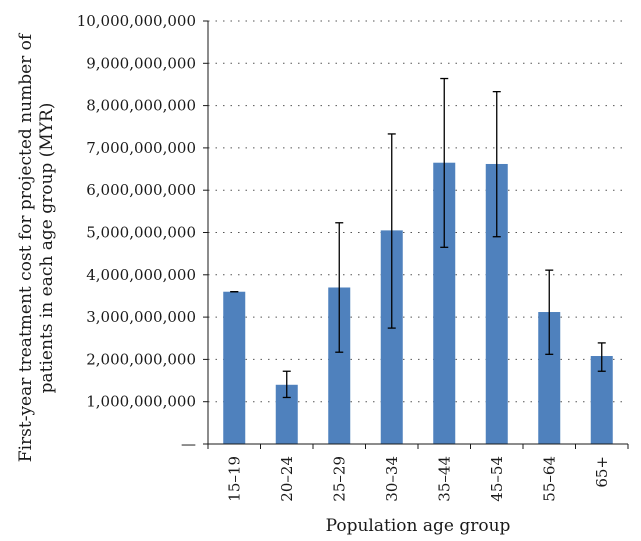 Image resolution: width=641 pixels, height=541 pixels. What do you see at coordinates (444, 479) in the screenshot?
I see `x-tick-label: 35–44` at bounding box center [444, 479].